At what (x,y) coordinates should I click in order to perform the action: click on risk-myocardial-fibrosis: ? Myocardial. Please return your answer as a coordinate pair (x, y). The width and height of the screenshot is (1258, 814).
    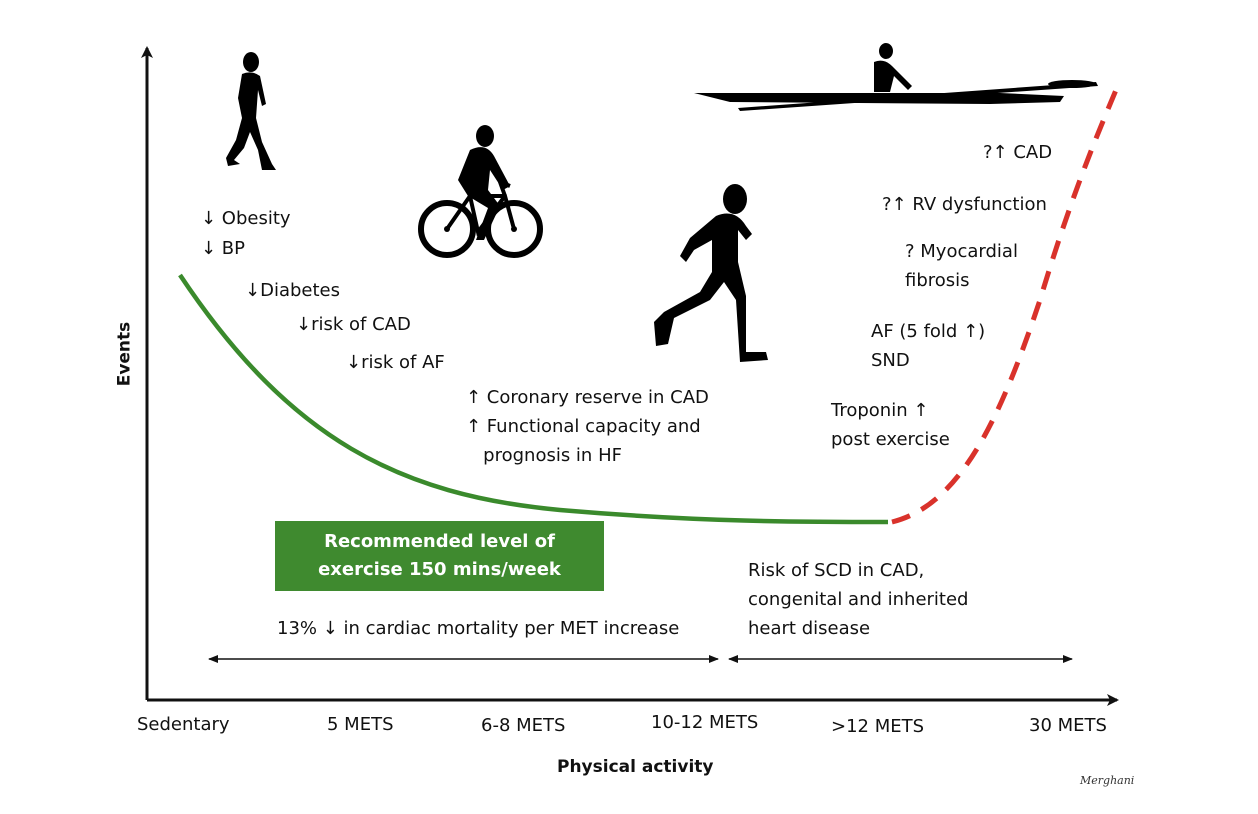
    Looking at the image, I should click on (961, 251).